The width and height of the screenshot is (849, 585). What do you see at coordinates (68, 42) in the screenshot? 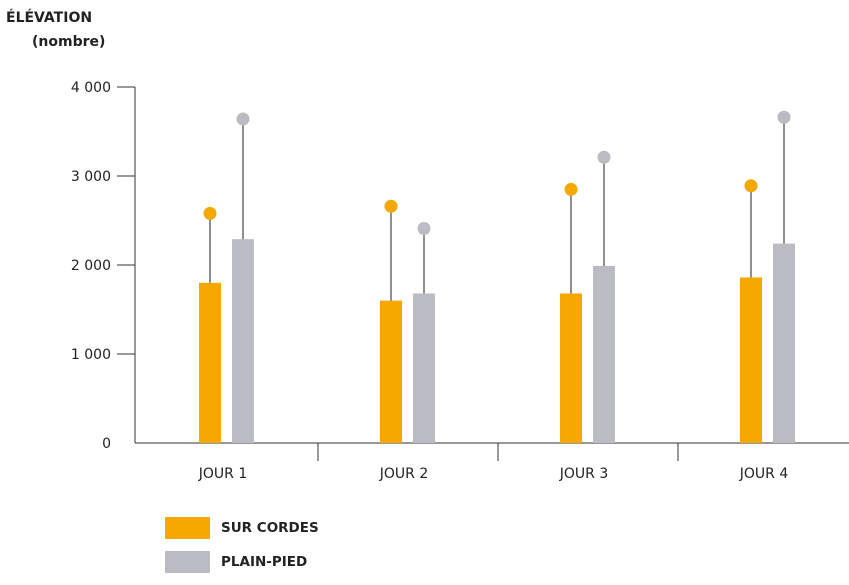
I see `y-axis-title-line-2: (nombre)` at bounding box center [68, 42].